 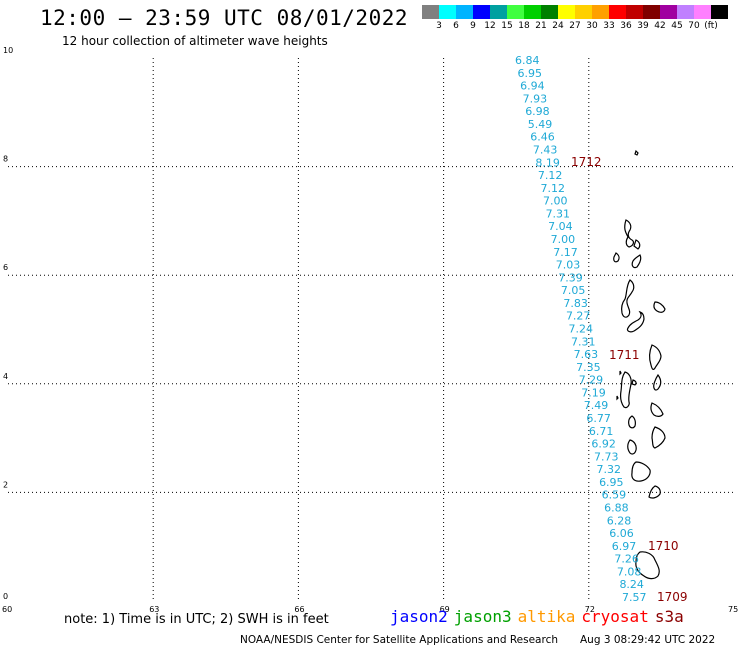 I want to click on x-tick-label: 69, so click(x=445, y=609).